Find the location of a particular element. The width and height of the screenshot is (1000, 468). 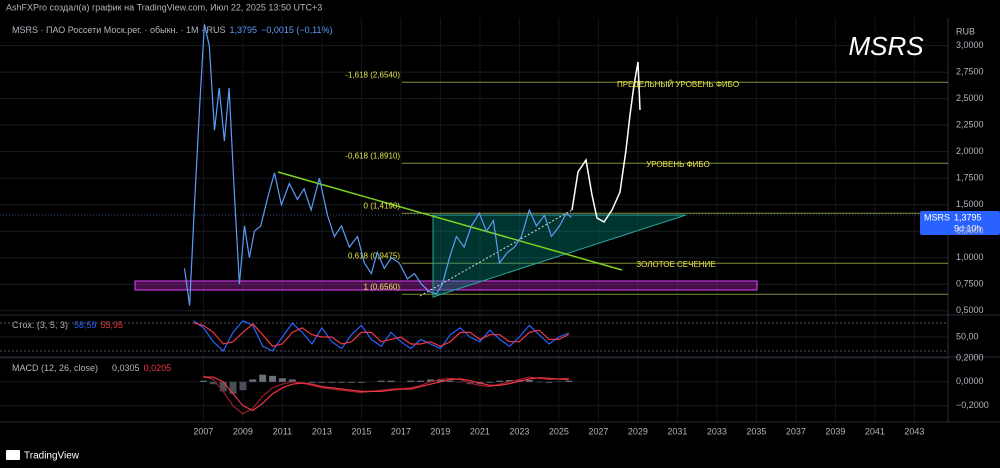

x-tick-label: 2039 is located at coordinates (835, 431).